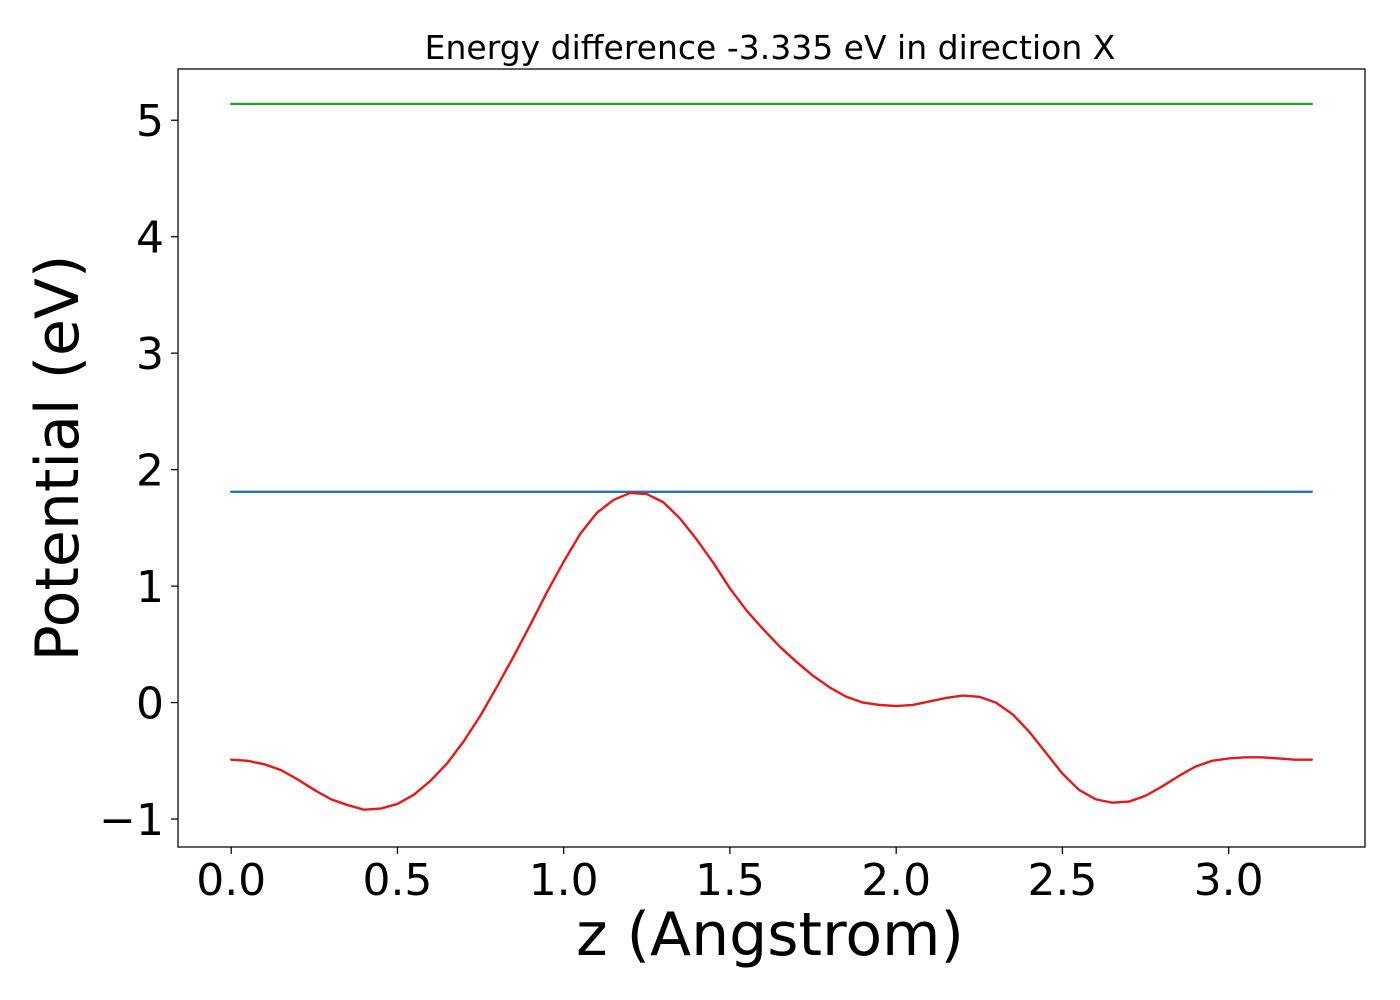 The image size is (1400, 1000). Describe the element at coordinates (231, 880) in the screenshot. I see `x-tick-label: 0.0` at that location.